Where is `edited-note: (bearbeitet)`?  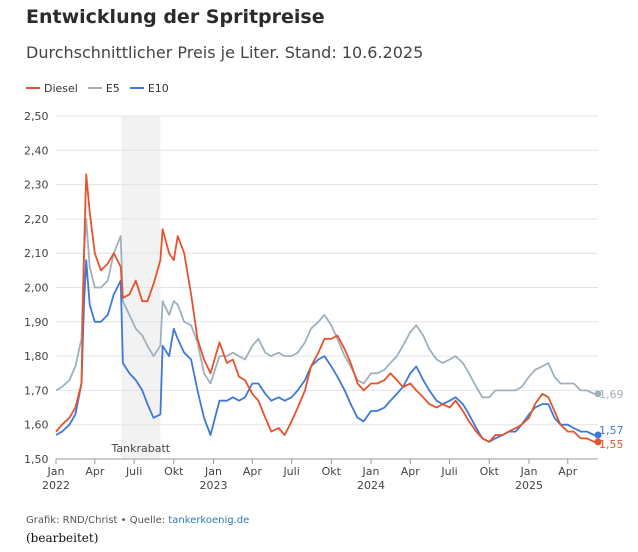
edited-note: (bearbeitet) is located at coordinates (62, 538).